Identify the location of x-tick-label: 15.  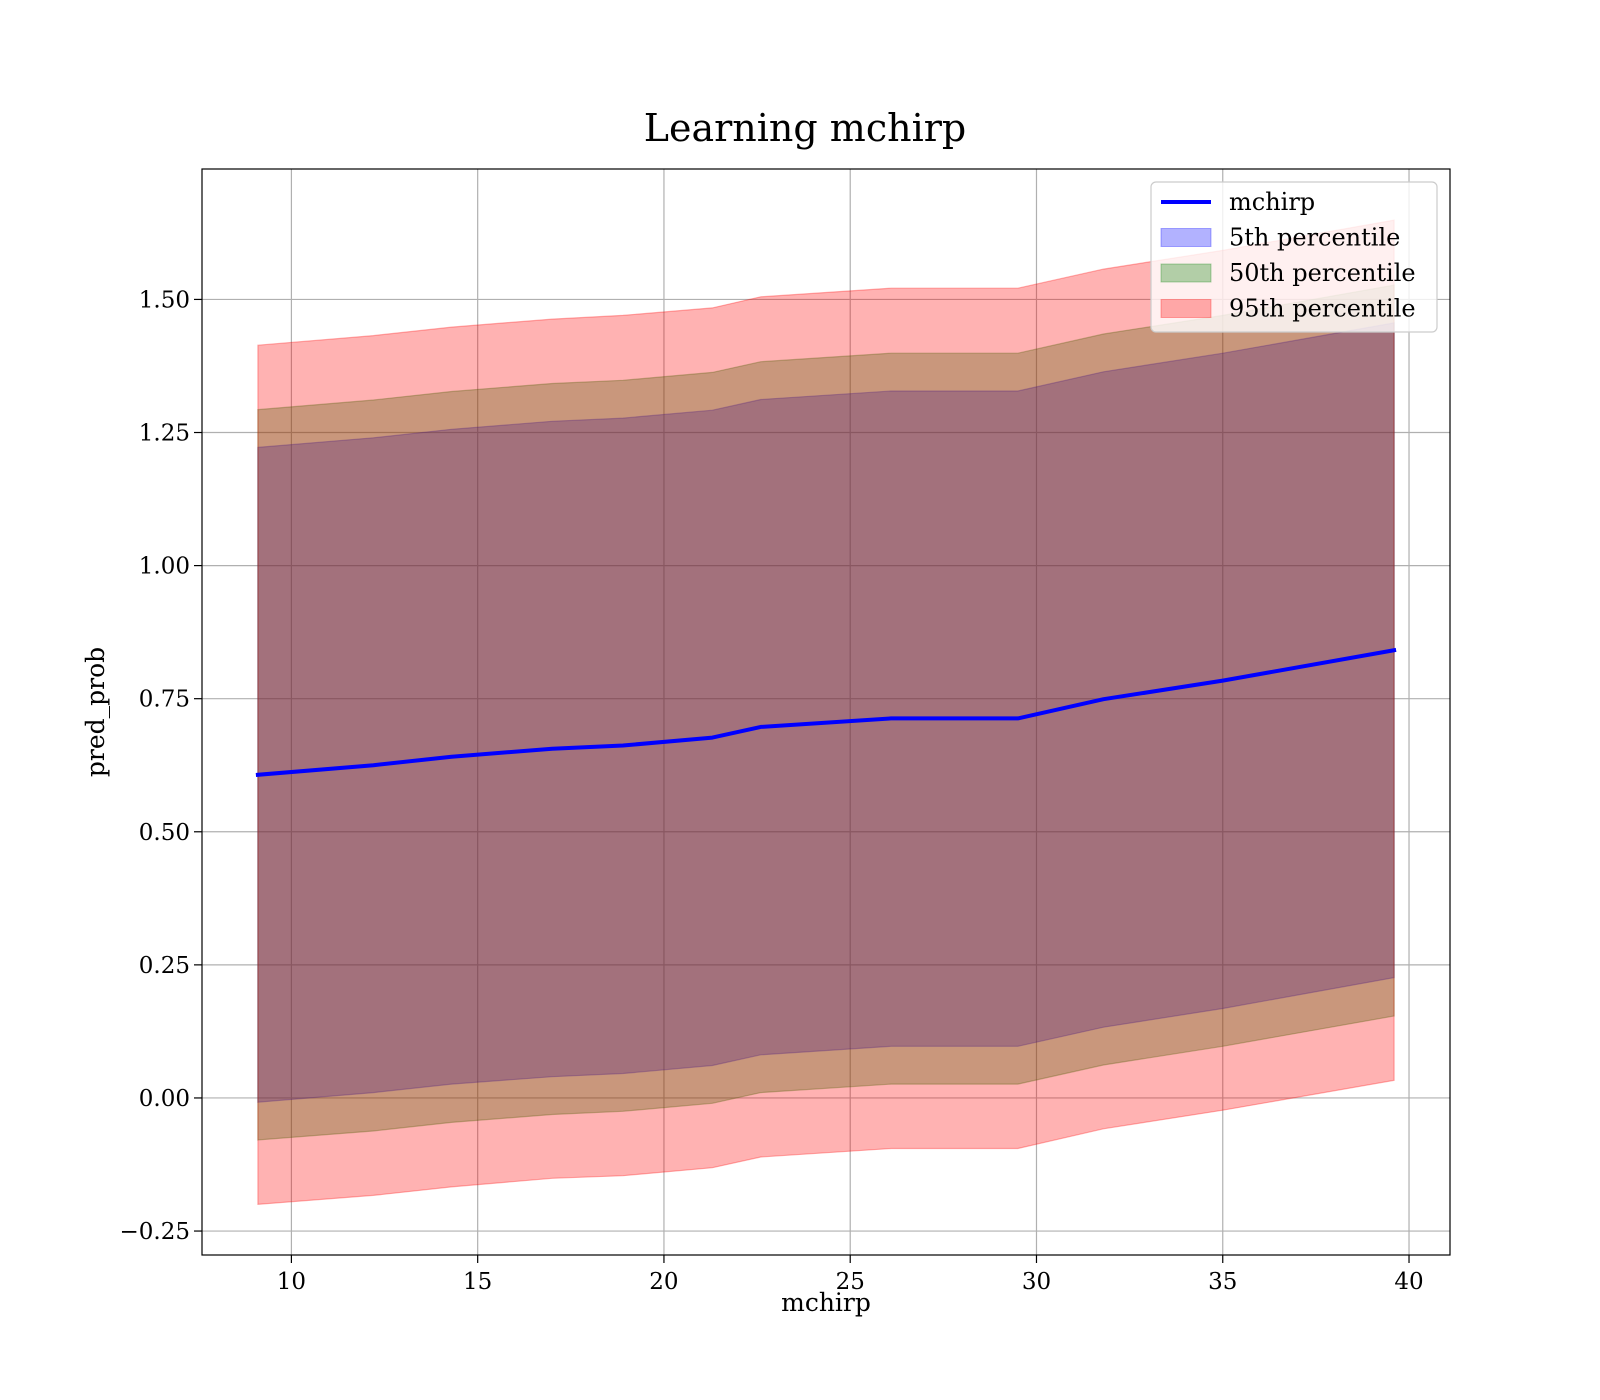
(477, 1282).